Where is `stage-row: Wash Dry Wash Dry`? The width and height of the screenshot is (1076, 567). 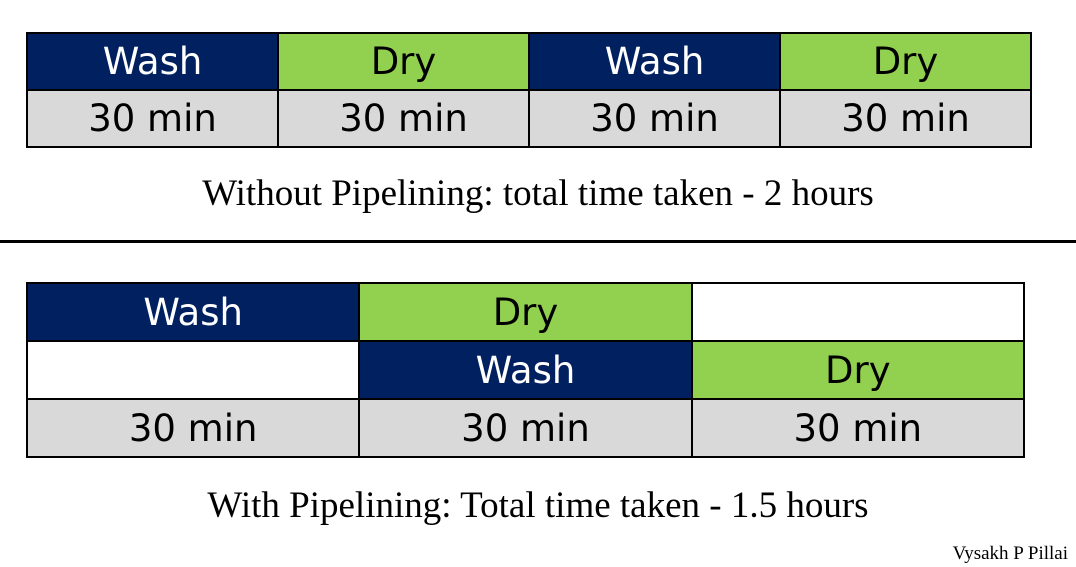
stage-row: Wash Dry Wash Dry is located at coordinates (529, 61).